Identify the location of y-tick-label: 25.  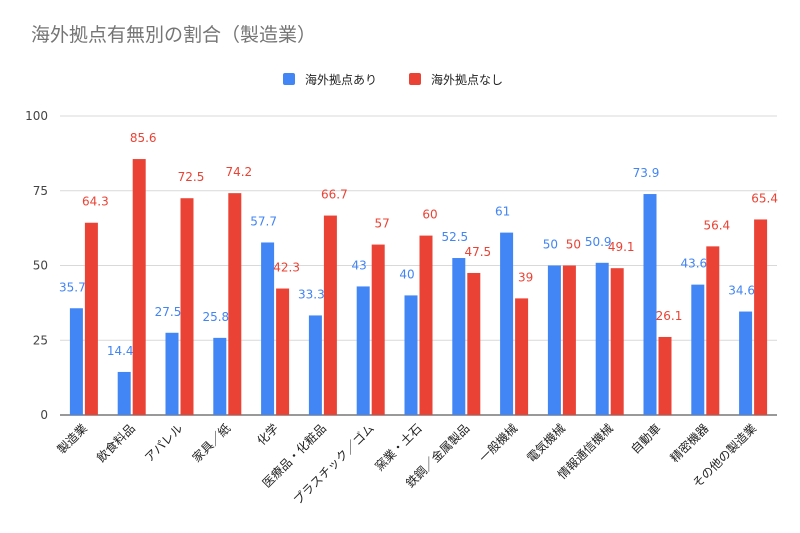
(40, 340).